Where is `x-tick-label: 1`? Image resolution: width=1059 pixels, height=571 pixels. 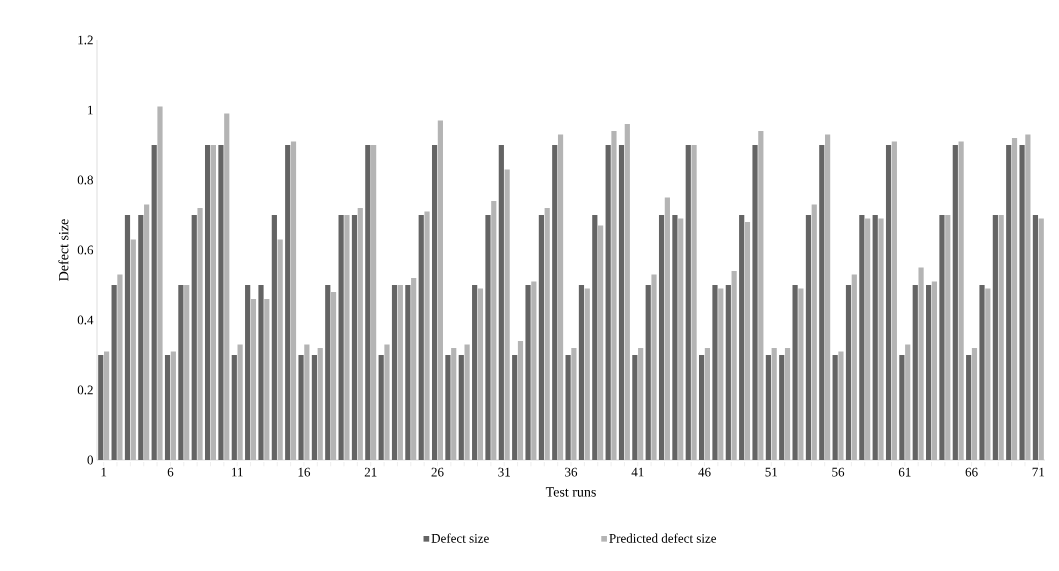
x-tick-label: 1 is located at coordinates (104, 472).